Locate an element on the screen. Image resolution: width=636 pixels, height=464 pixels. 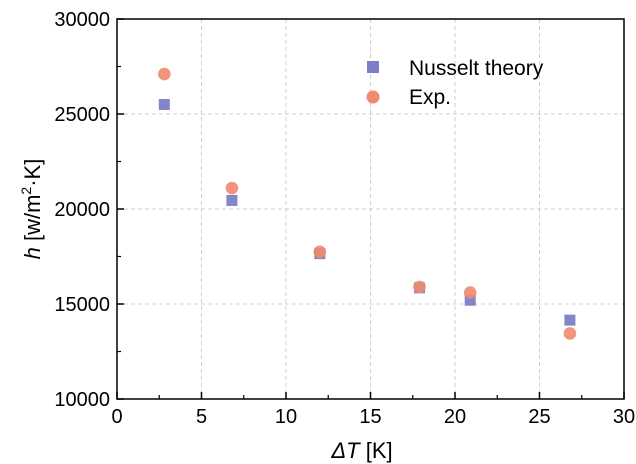
y-axis-label: h [w/m2·K] is located at coordinates (31, 209).